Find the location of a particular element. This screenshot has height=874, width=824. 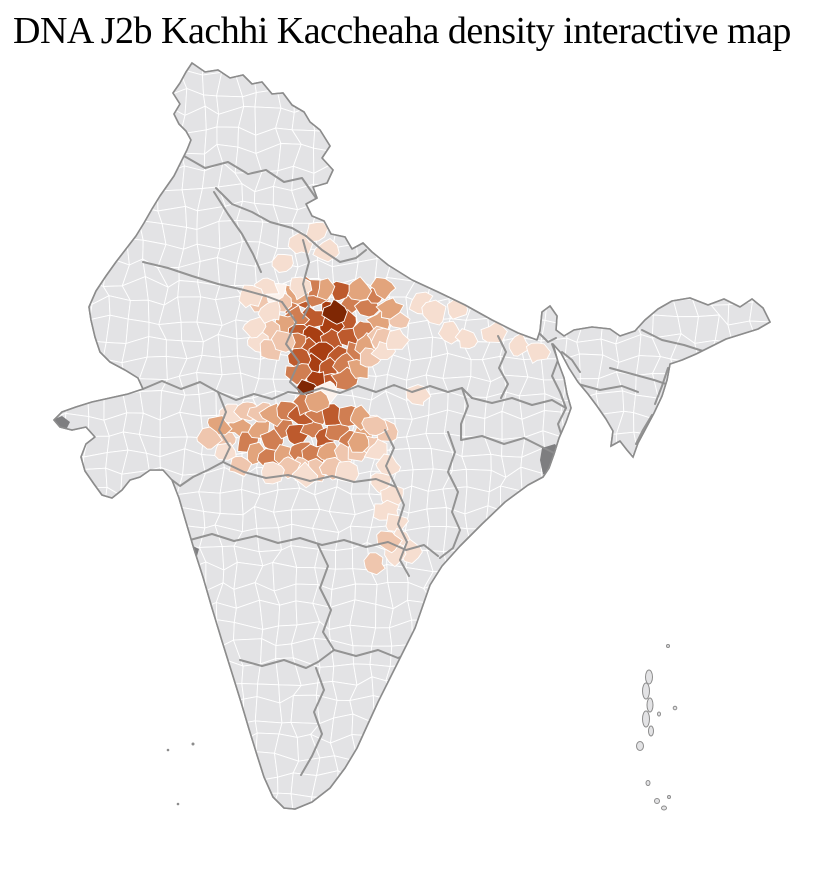

district is located at coordinates (269, 311).